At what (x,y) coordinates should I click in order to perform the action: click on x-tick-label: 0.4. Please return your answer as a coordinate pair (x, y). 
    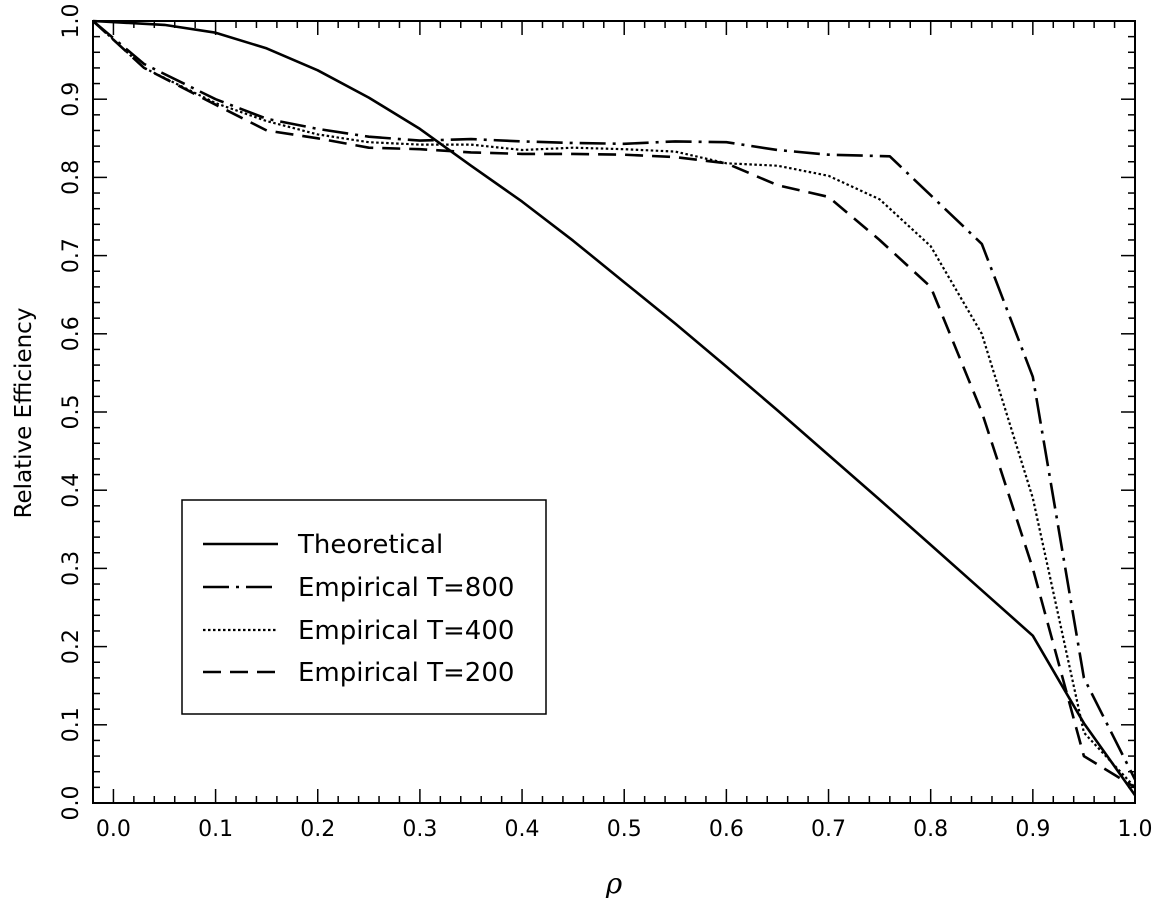
    Looking at the image, I should click on (522, 829).